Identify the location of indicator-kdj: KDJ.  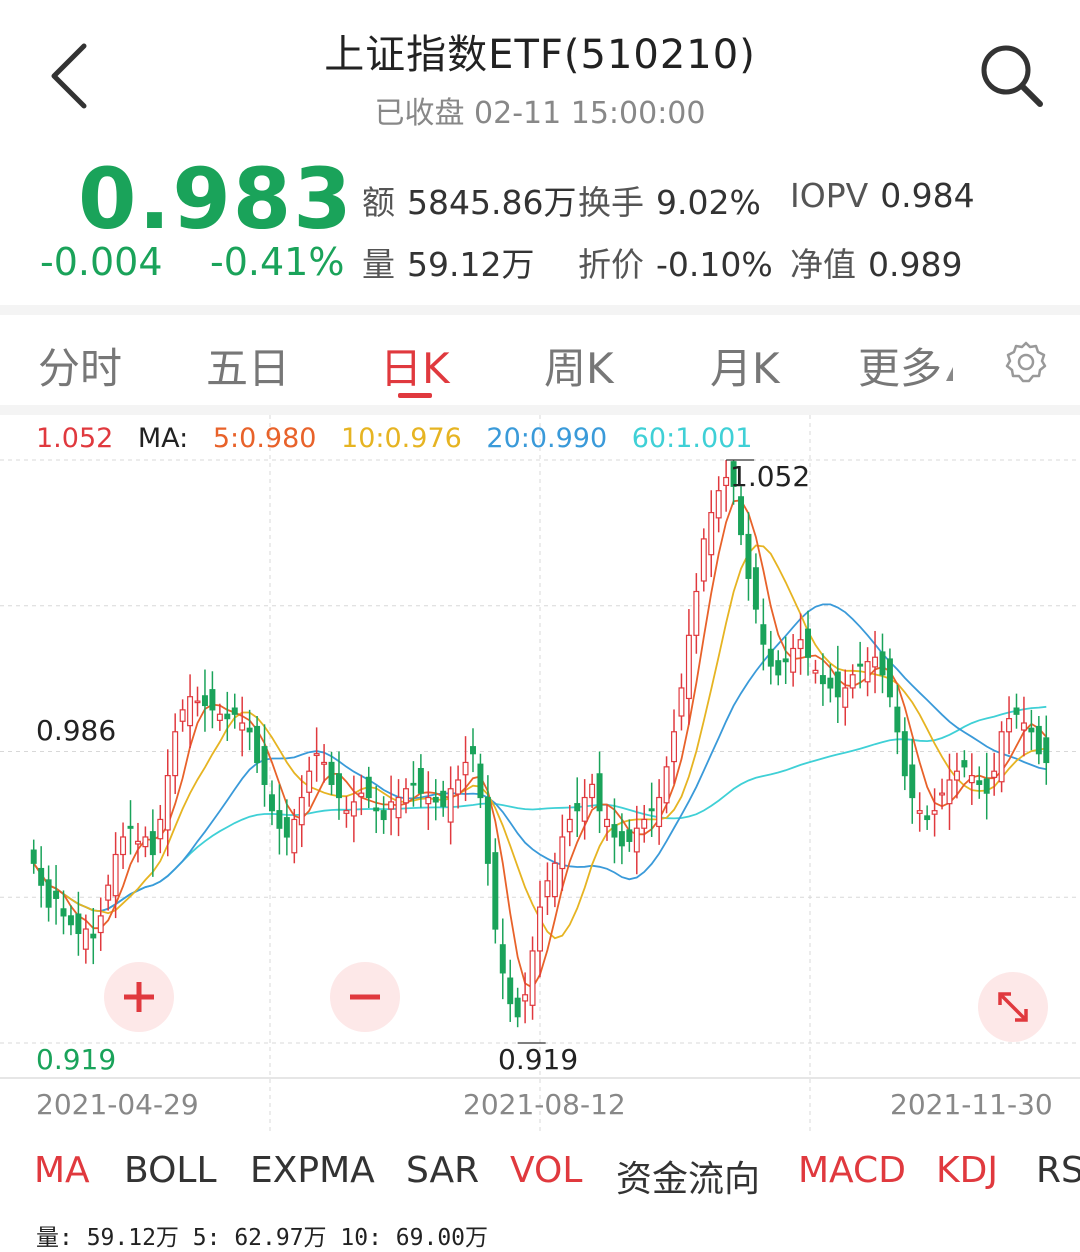
(967, 1170).